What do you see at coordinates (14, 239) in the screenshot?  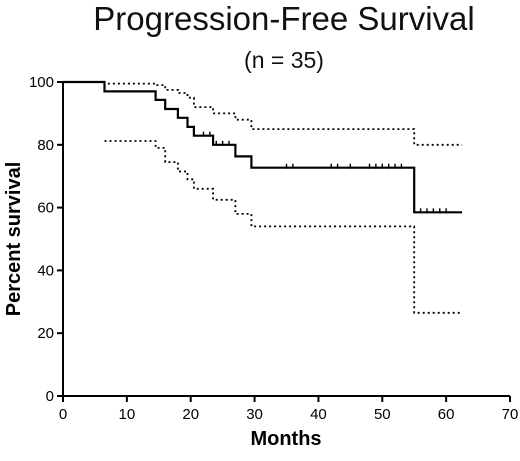 I see `y-axis-title: Percent survival` at bounding box center [14, 239].